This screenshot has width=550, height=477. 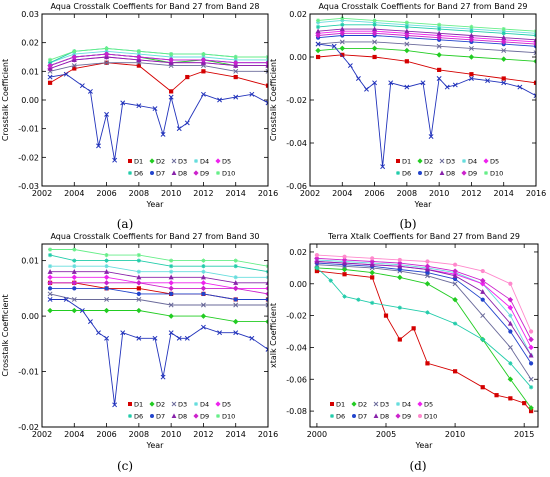 What do you see at coordinates (424, 338) in the screenshot?
I see `series-line-d2` at bounding box center [424, 338].